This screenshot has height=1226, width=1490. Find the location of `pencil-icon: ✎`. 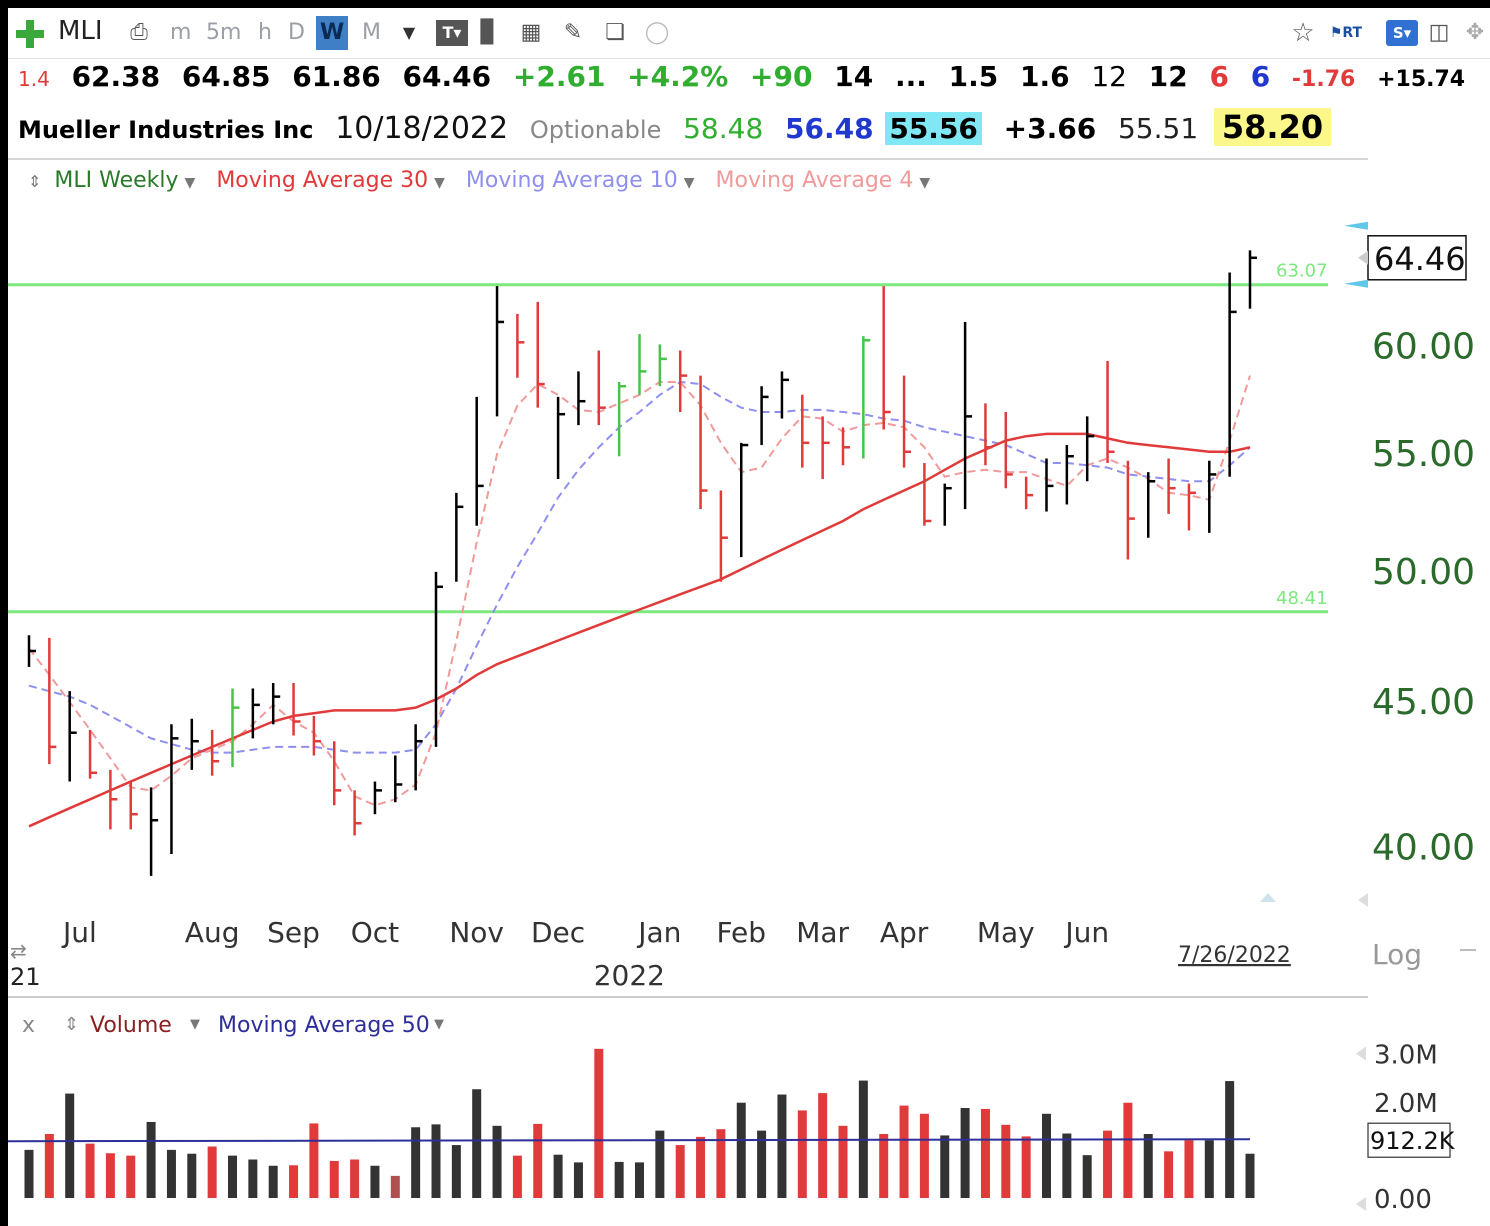

pencil-icon: ✎ is located at coordinates (573, 32).